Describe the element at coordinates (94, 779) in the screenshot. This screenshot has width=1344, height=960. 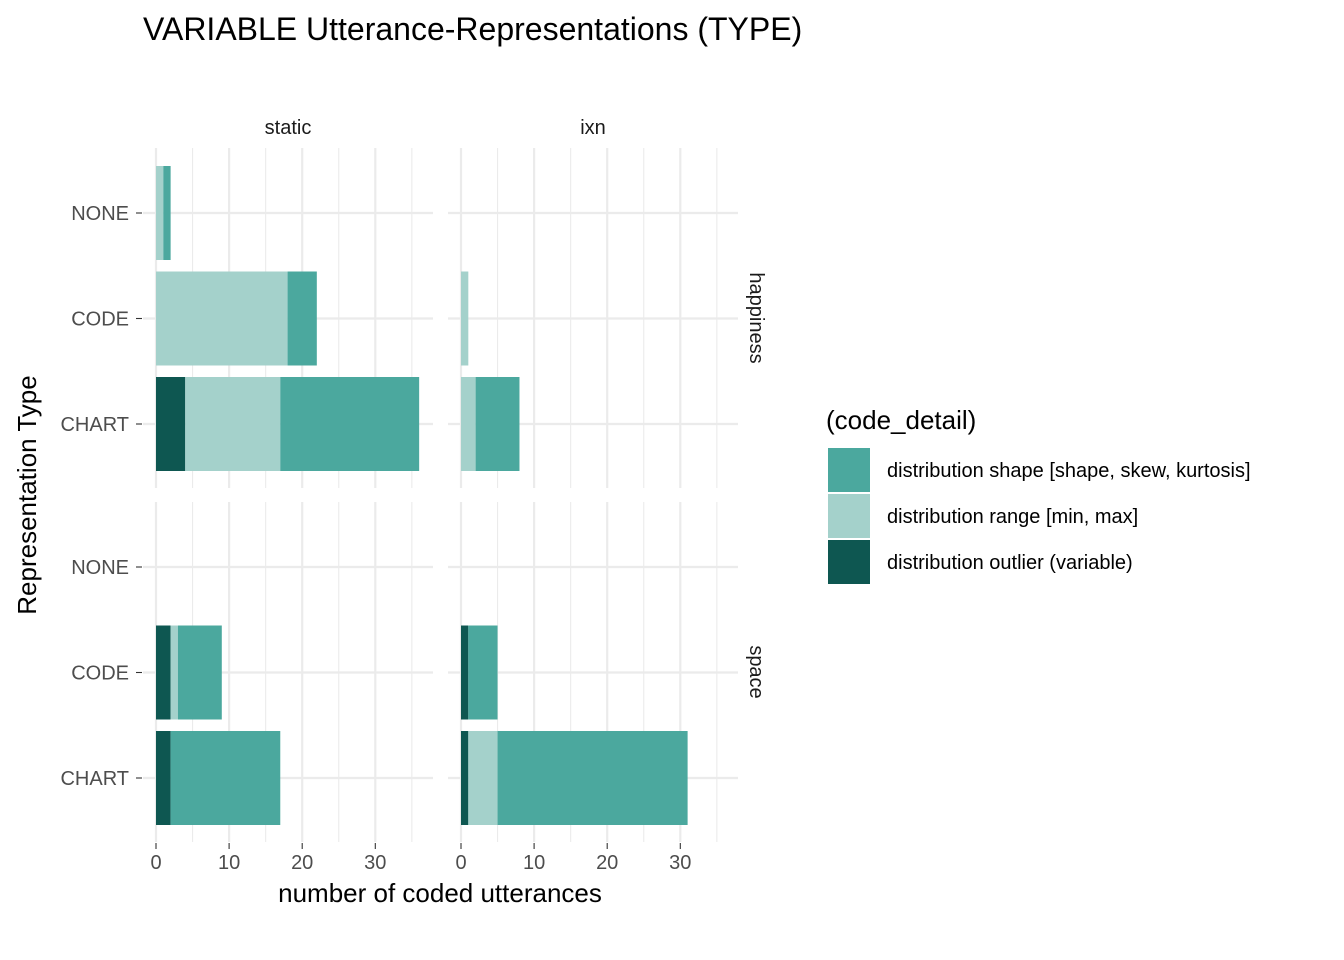
I see `y-tick-label-space-chart: CHART` at that location.